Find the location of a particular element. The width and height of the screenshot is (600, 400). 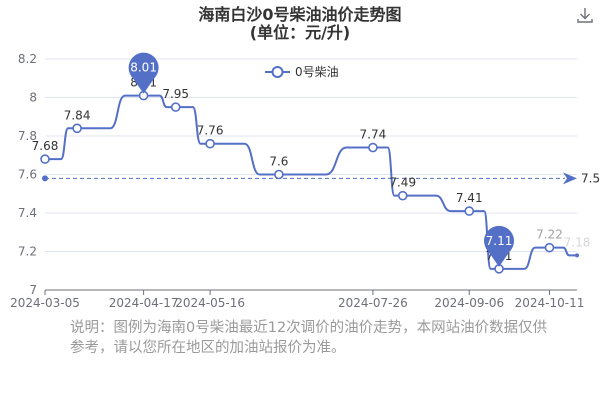

x-tick-label: 2024-04-17 is located at coordinates (144, 303).